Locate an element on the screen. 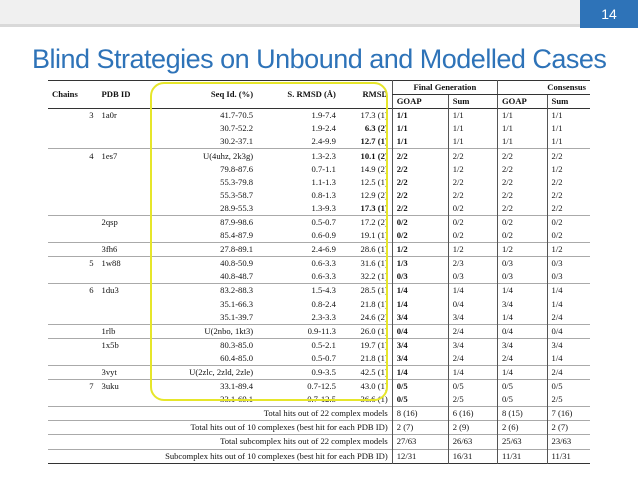 This screenshot has height=478, width=638. summary-fg-sum: 6 (16) is located at coordinates (472, 413).